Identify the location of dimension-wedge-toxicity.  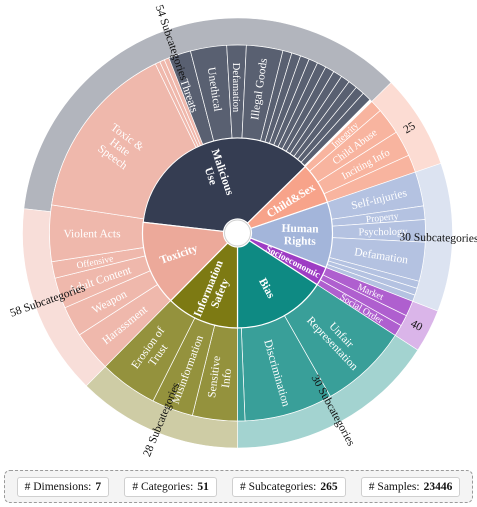
(185, 261).